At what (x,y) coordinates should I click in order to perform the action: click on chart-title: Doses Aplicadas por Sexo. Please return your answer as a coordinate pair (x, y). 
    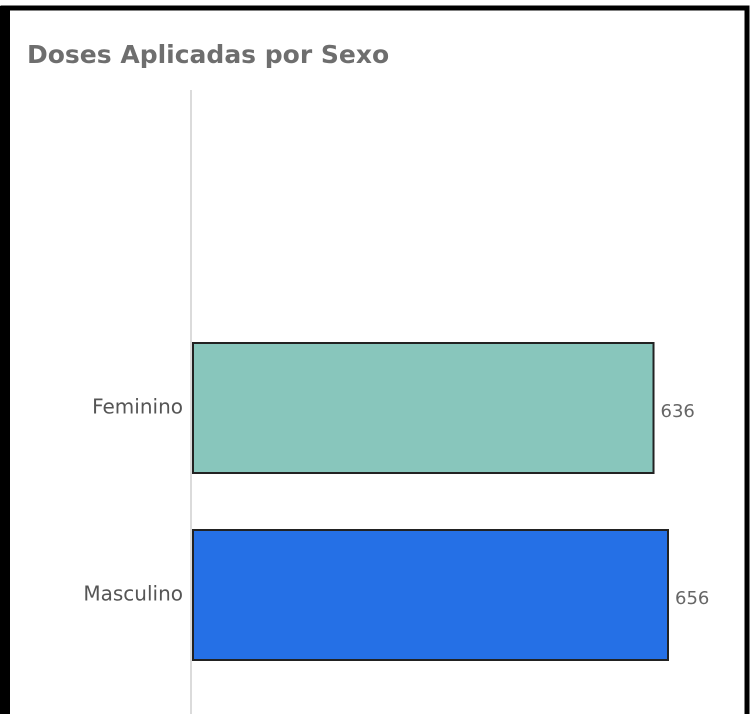
    Looking at the image, I should click on (208, 54).